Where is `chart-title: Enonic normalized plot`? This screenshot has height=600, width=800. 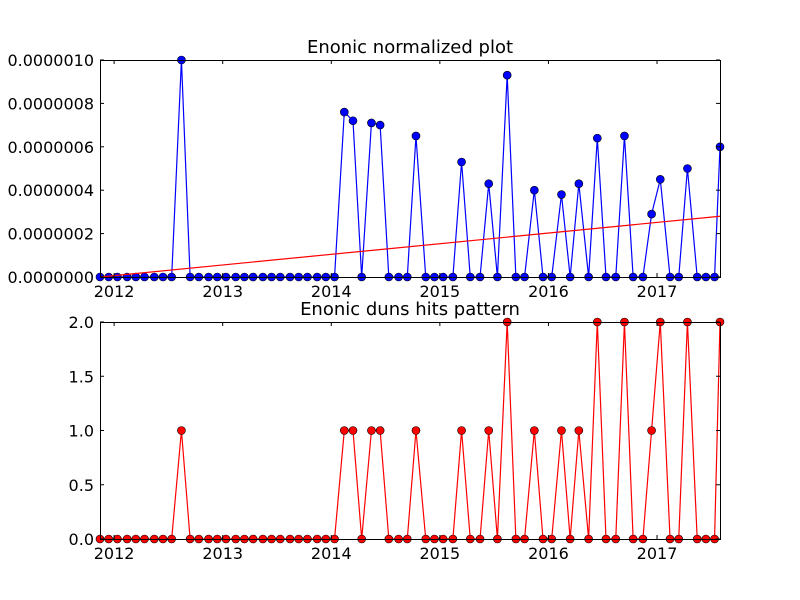
chart-title: Enonic normalized plot is located at coordinates (410, 47).